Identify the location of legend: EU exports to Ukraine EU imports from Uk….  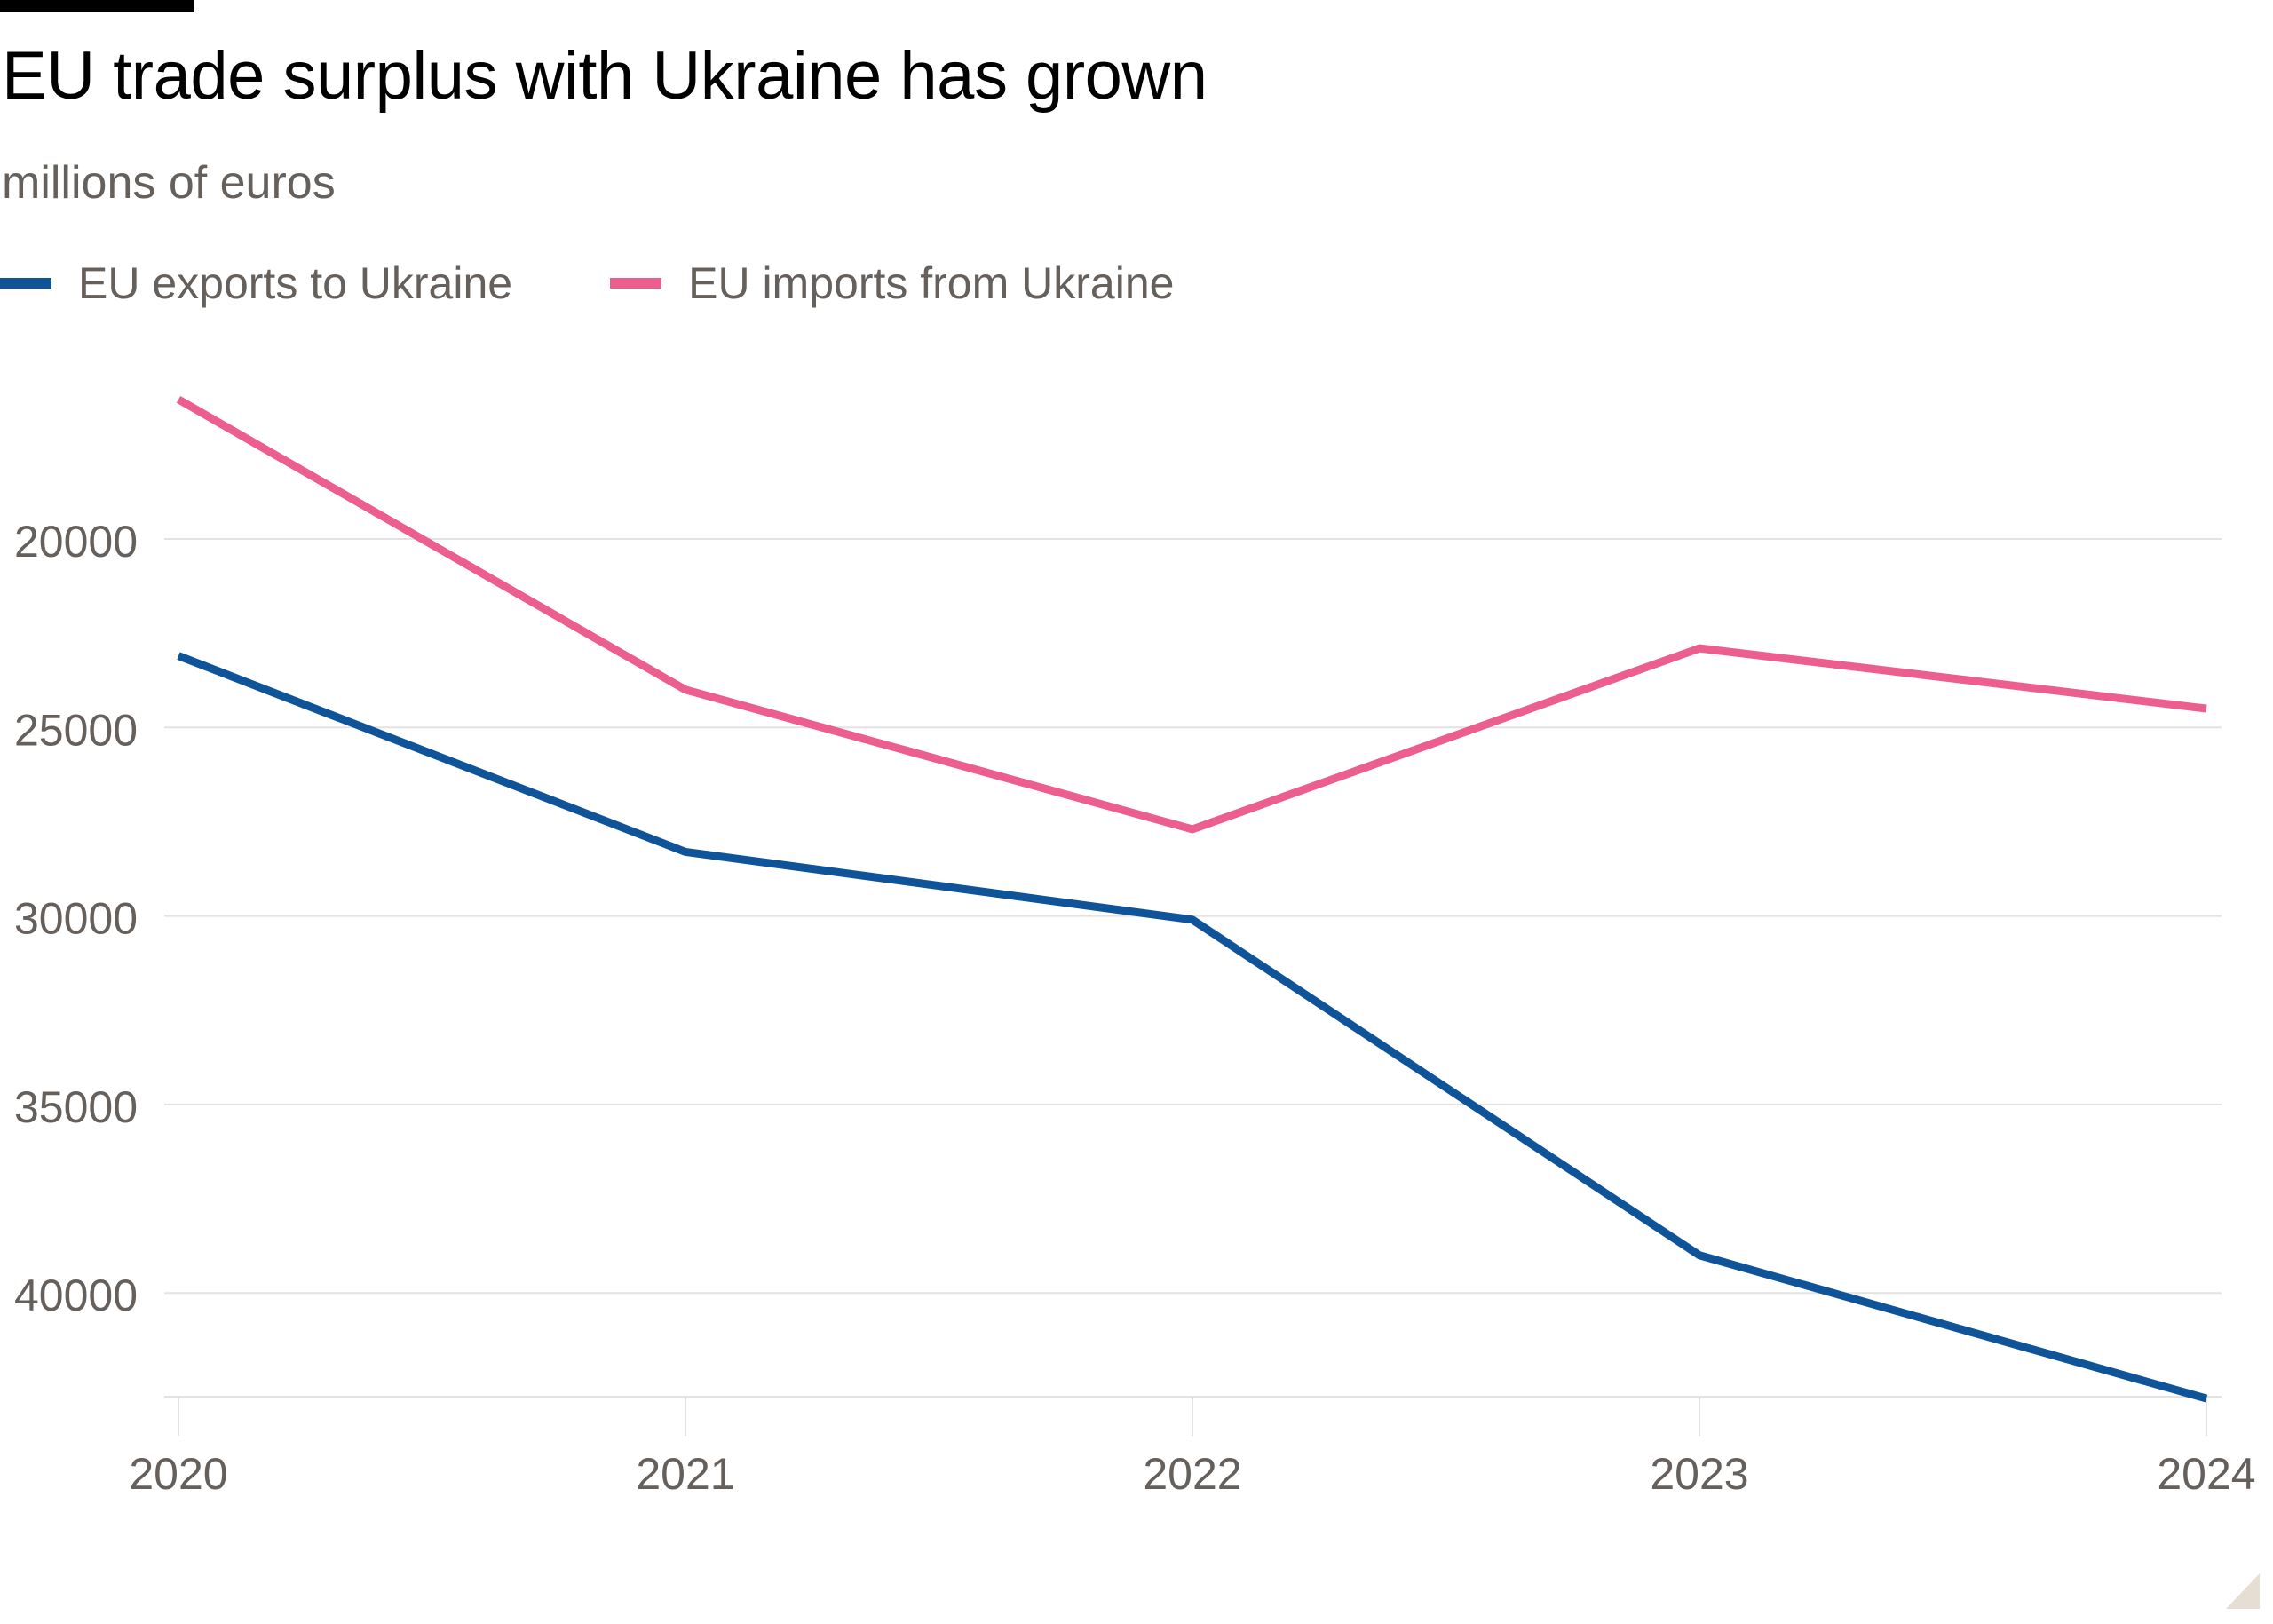
(635, 283).